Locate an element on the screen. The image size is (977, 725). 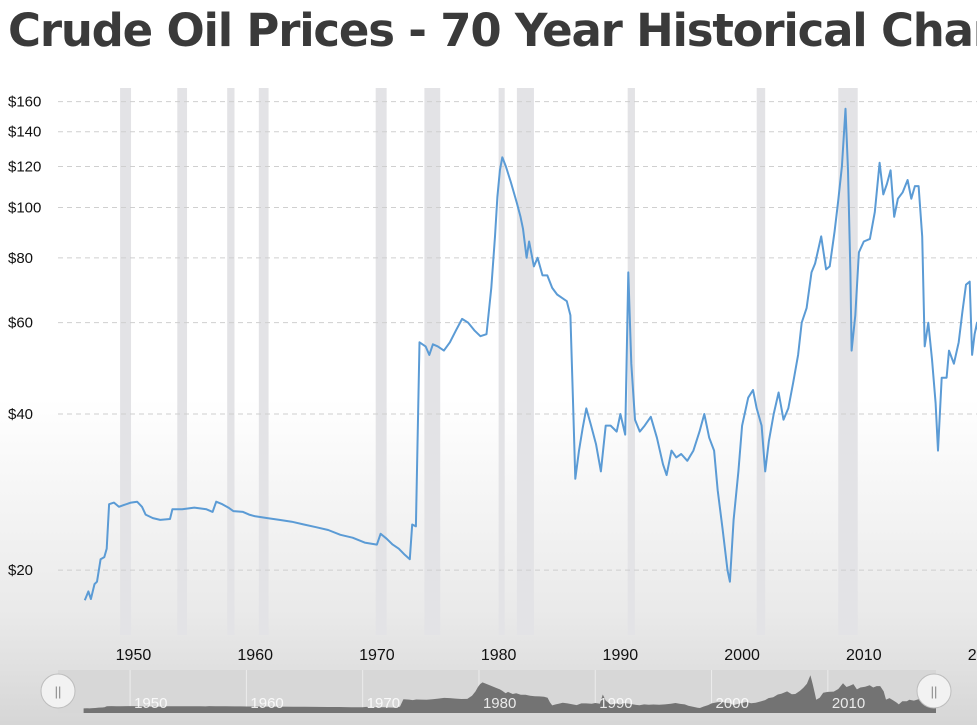
y-tick-label: $100 is located at coordinates (24, 208).